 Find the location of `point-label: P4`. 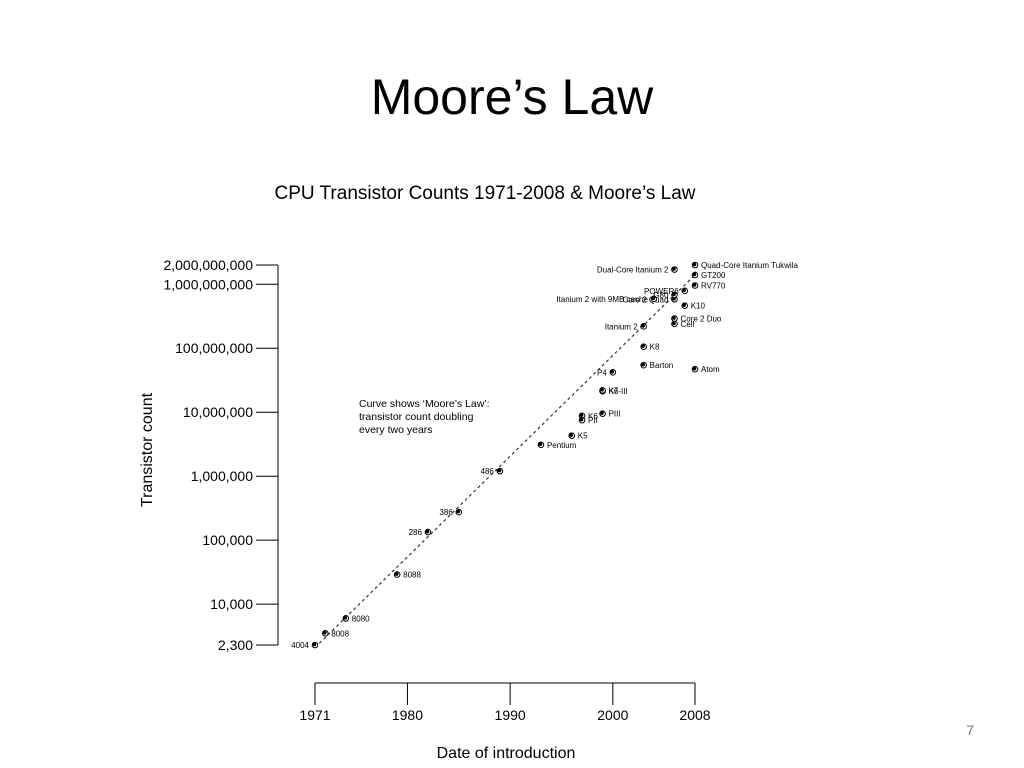

point-label: P4 is located at coordinates (602, 372).